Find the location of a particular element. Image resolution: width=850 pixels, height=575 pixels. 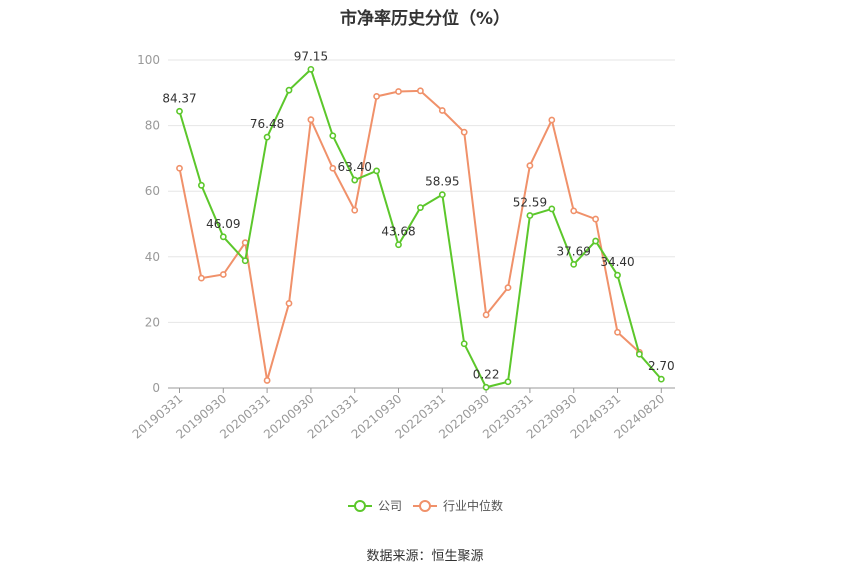

data-label: 46.09 is located at coordinates (223, 224).